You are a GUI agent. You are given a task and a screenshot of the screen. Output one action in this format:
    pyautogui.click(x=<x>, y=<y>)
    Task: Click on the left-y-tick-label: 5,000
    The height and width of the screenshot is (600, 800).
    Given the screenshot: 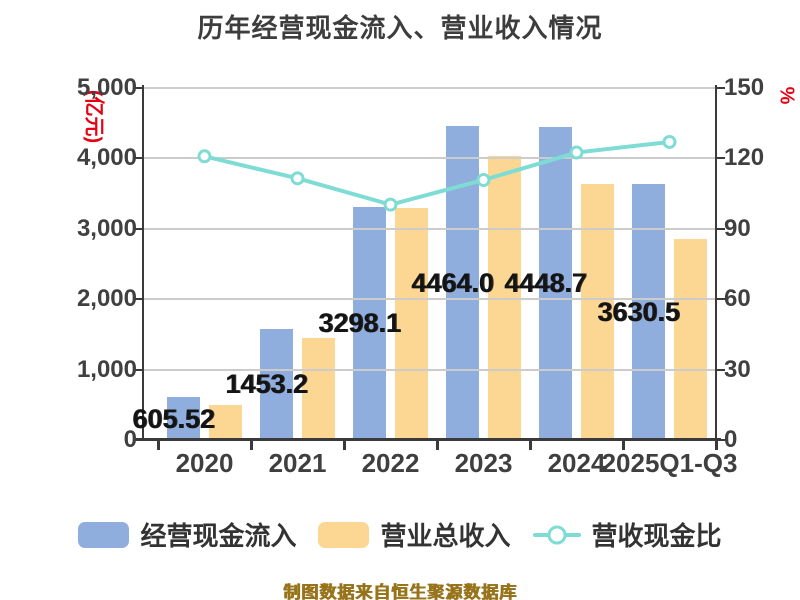 What is the action you would take?
    pyautogui.click(x=106, y=87)
    